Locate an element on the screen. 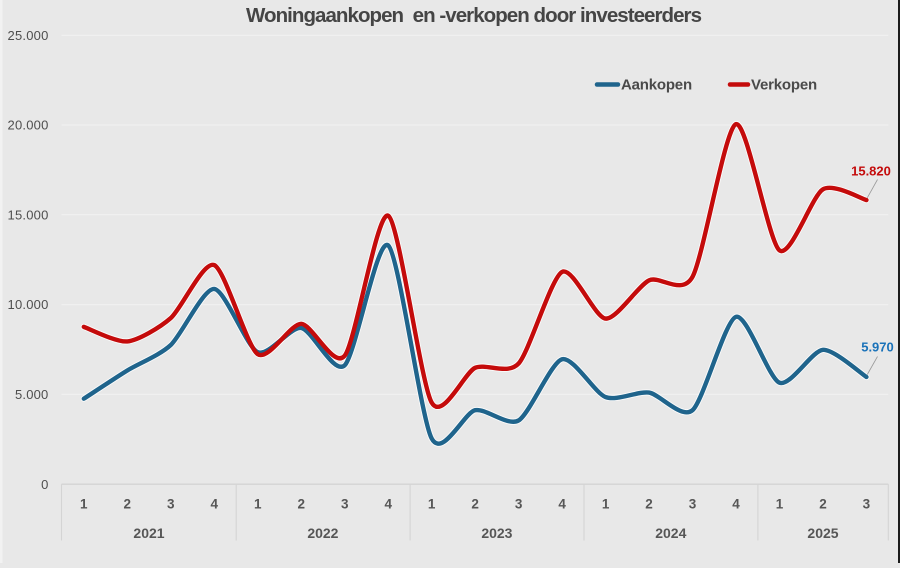 The height and width of the screenshot is (568, 900). svg-text: 2024 is located at coordinates (670, 533).